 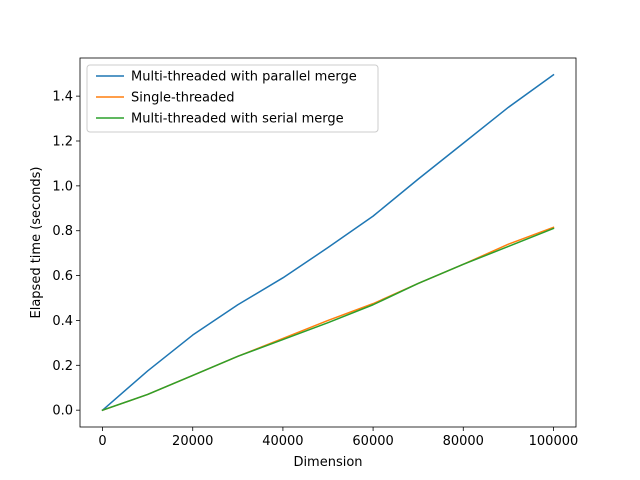 What do you see at coordinates (62, 231) in the screenshot?
I see `y-tick-label: 0.8` at bounding box center [62, 231].